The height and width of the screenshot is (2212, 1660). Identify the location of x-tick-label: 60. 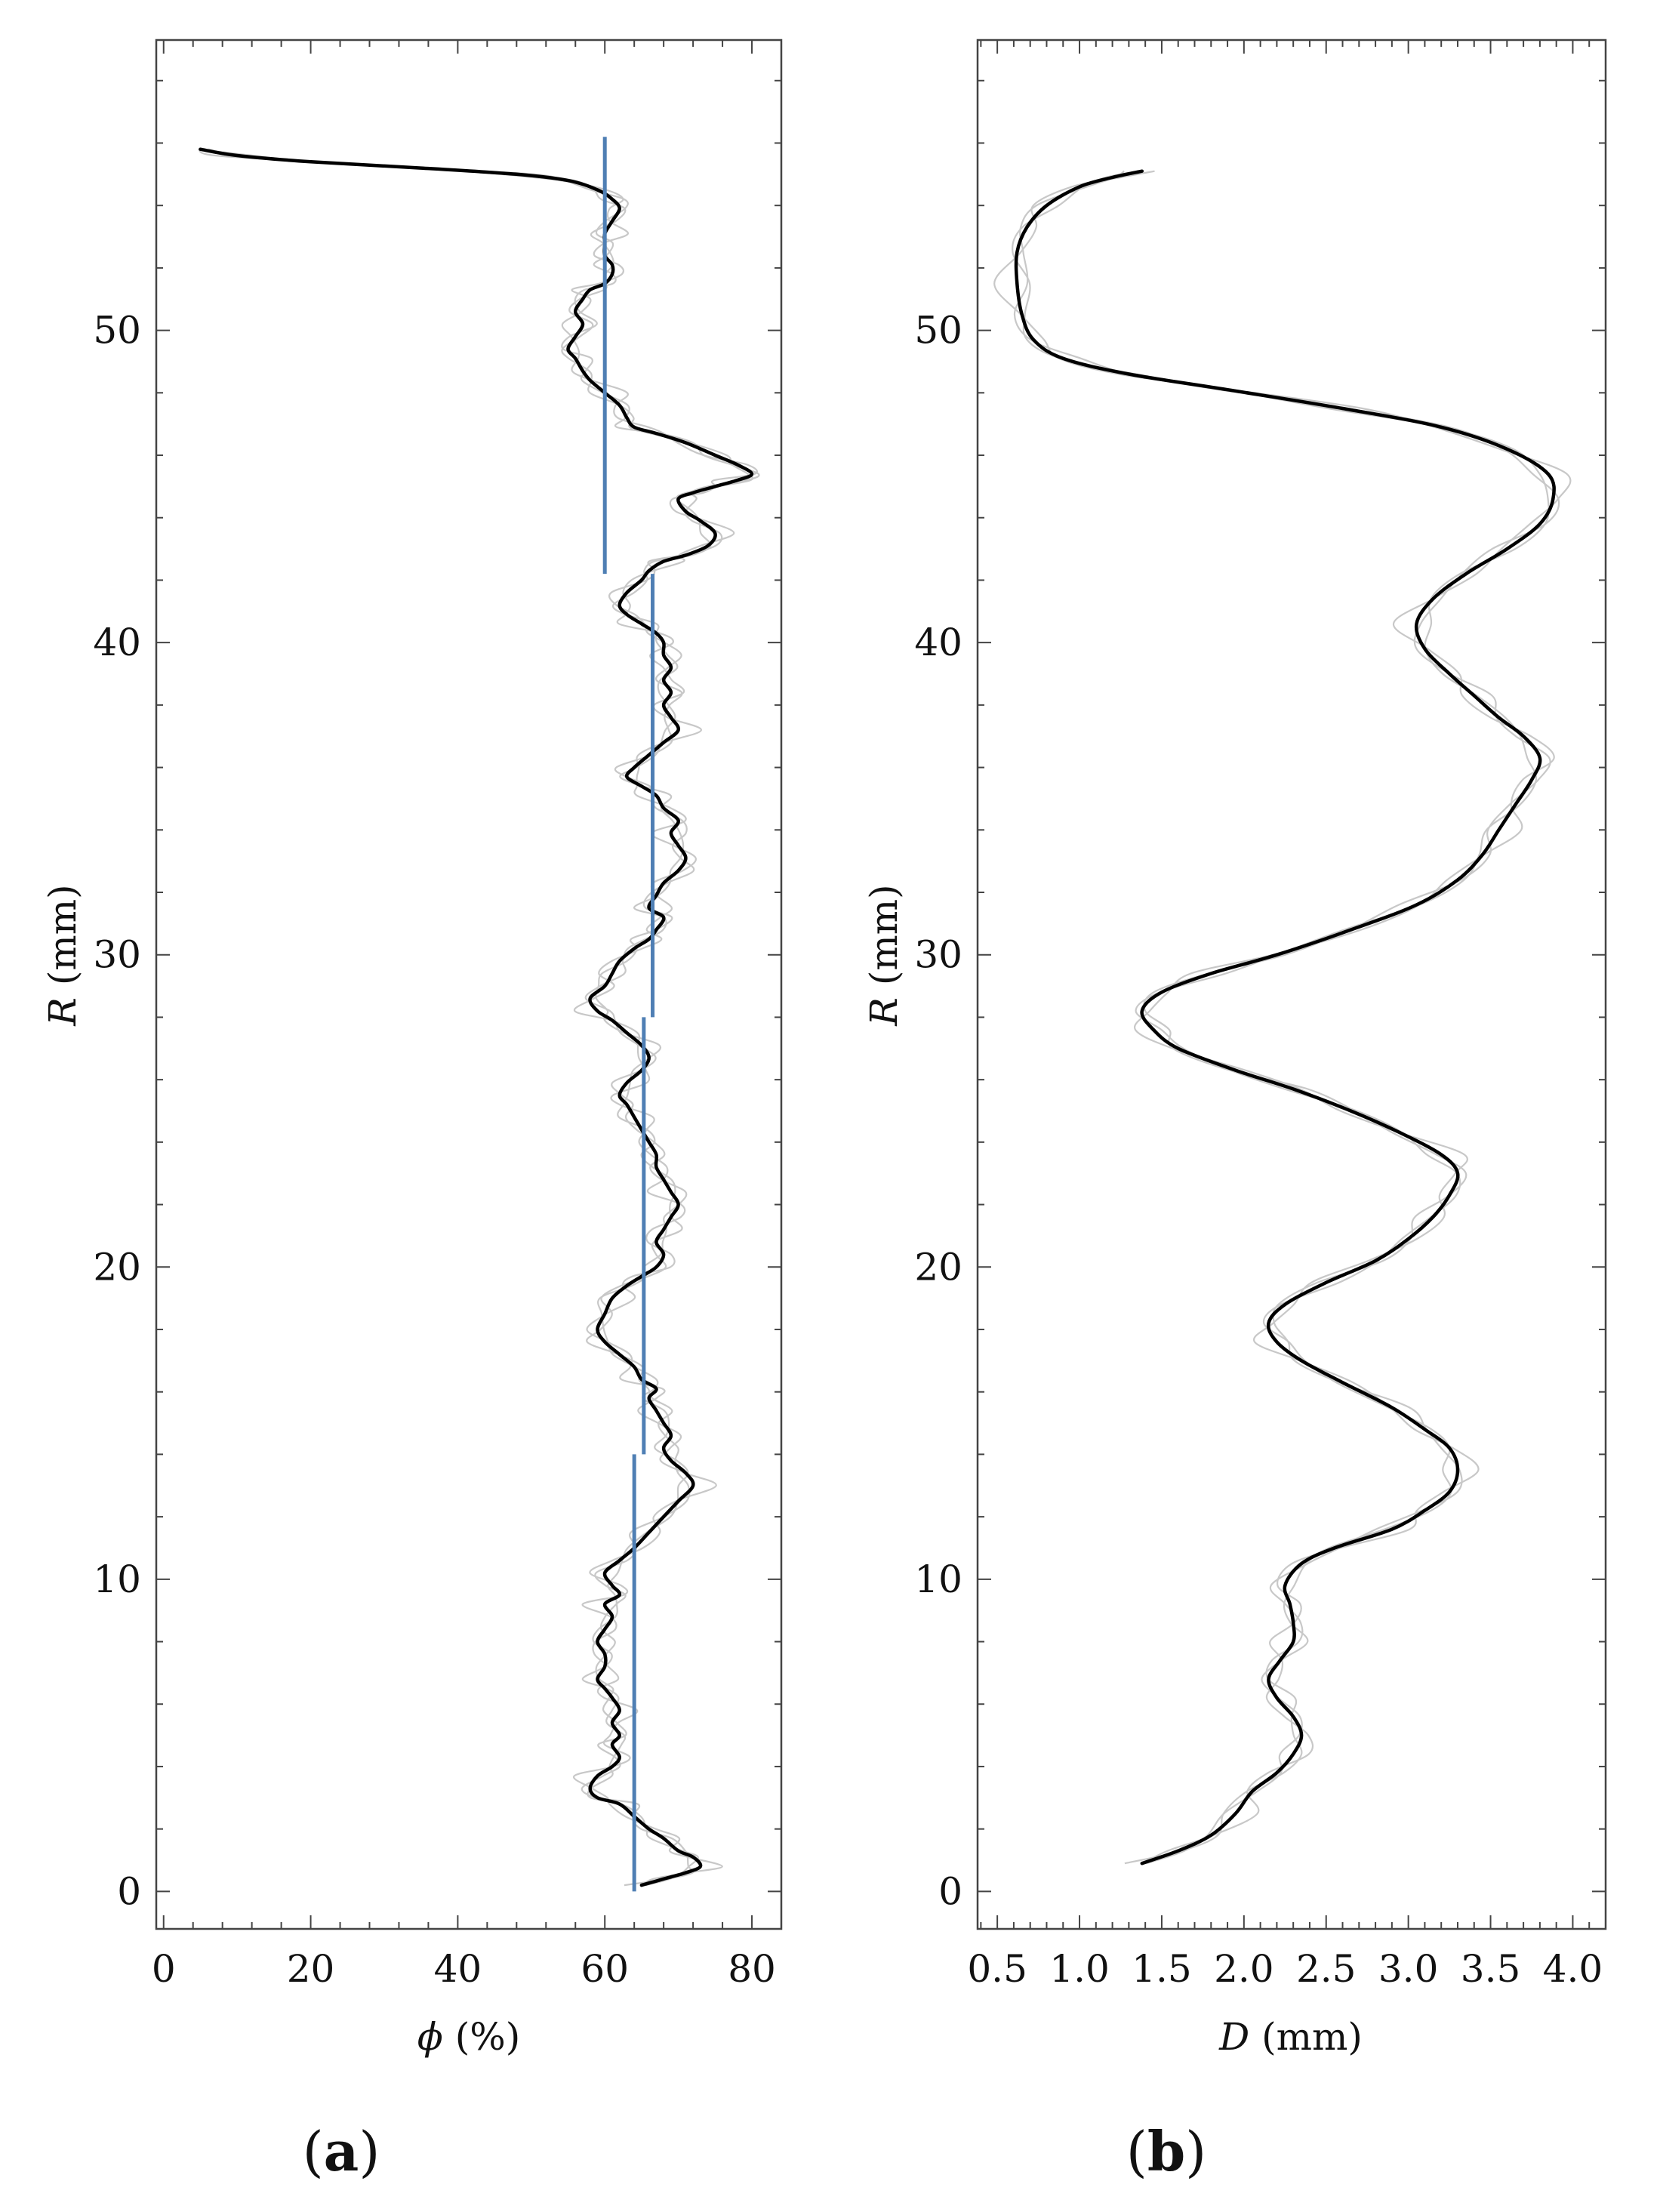
(605, 1969).